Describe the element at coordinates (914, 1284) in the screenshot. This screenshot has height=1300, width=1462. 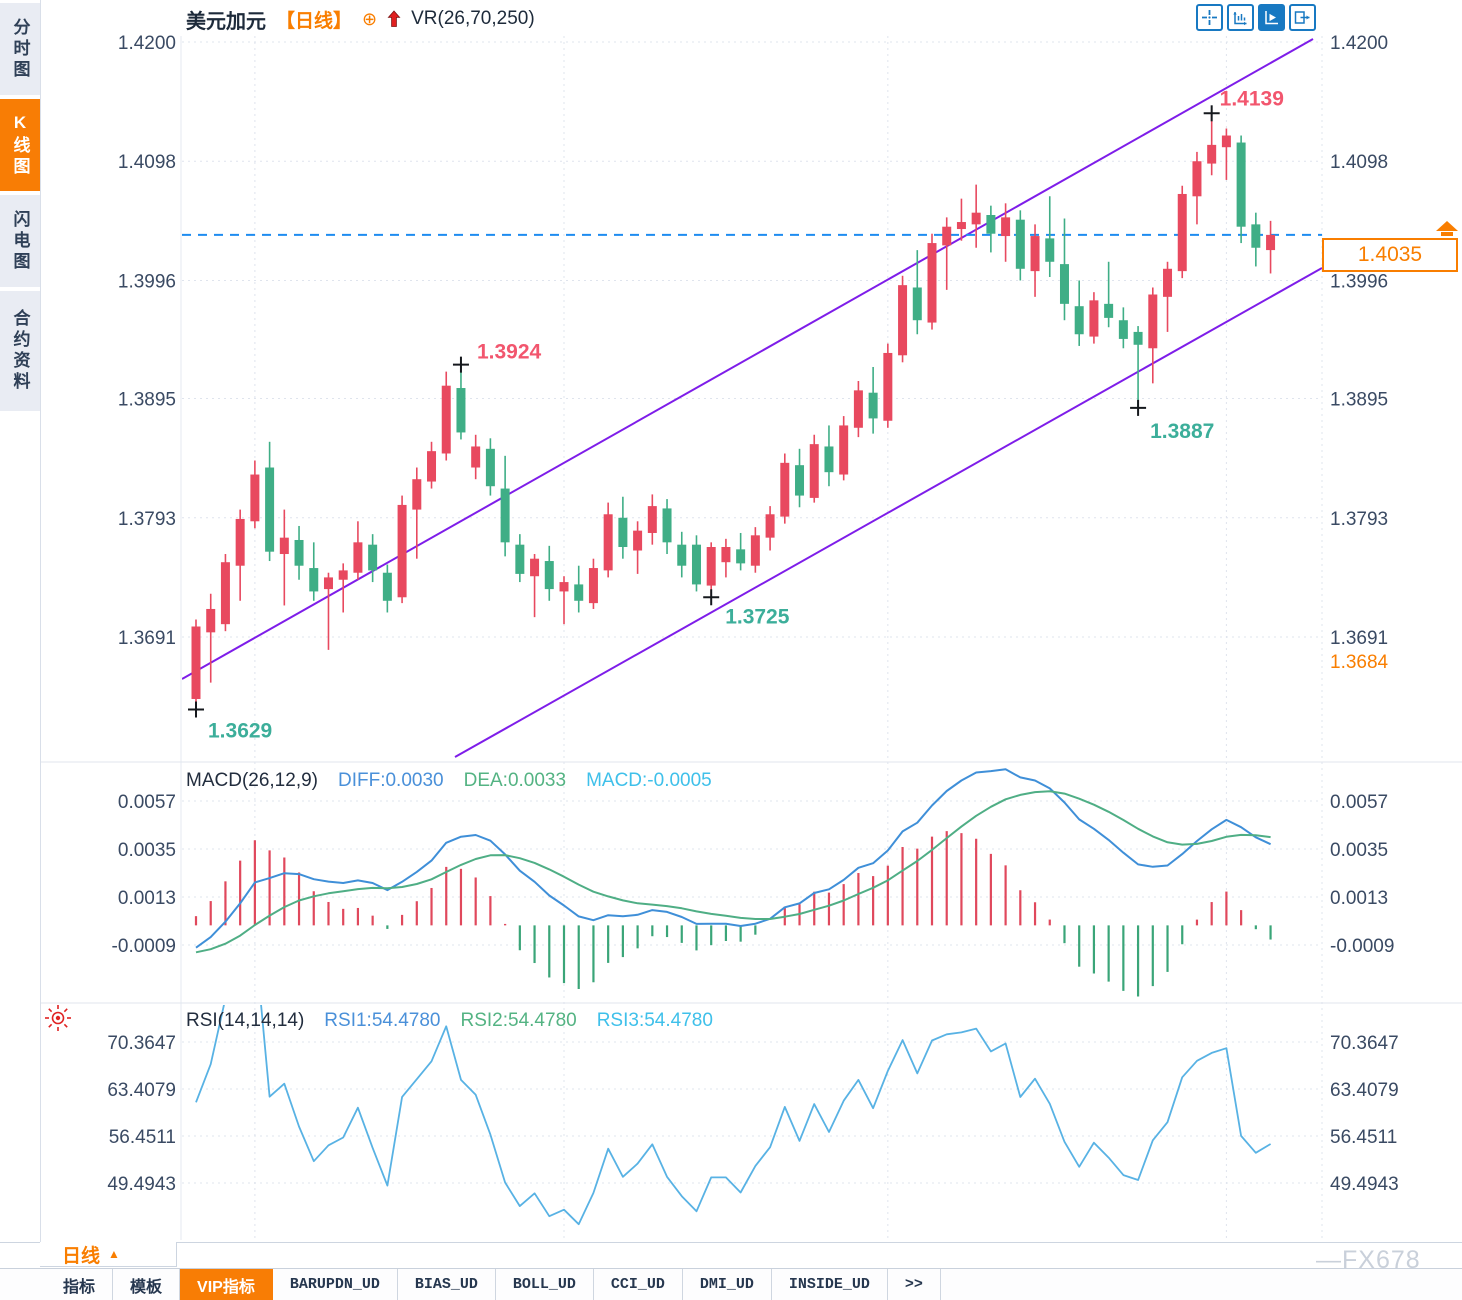
I see `bottom-tab->>: >>` at that location.